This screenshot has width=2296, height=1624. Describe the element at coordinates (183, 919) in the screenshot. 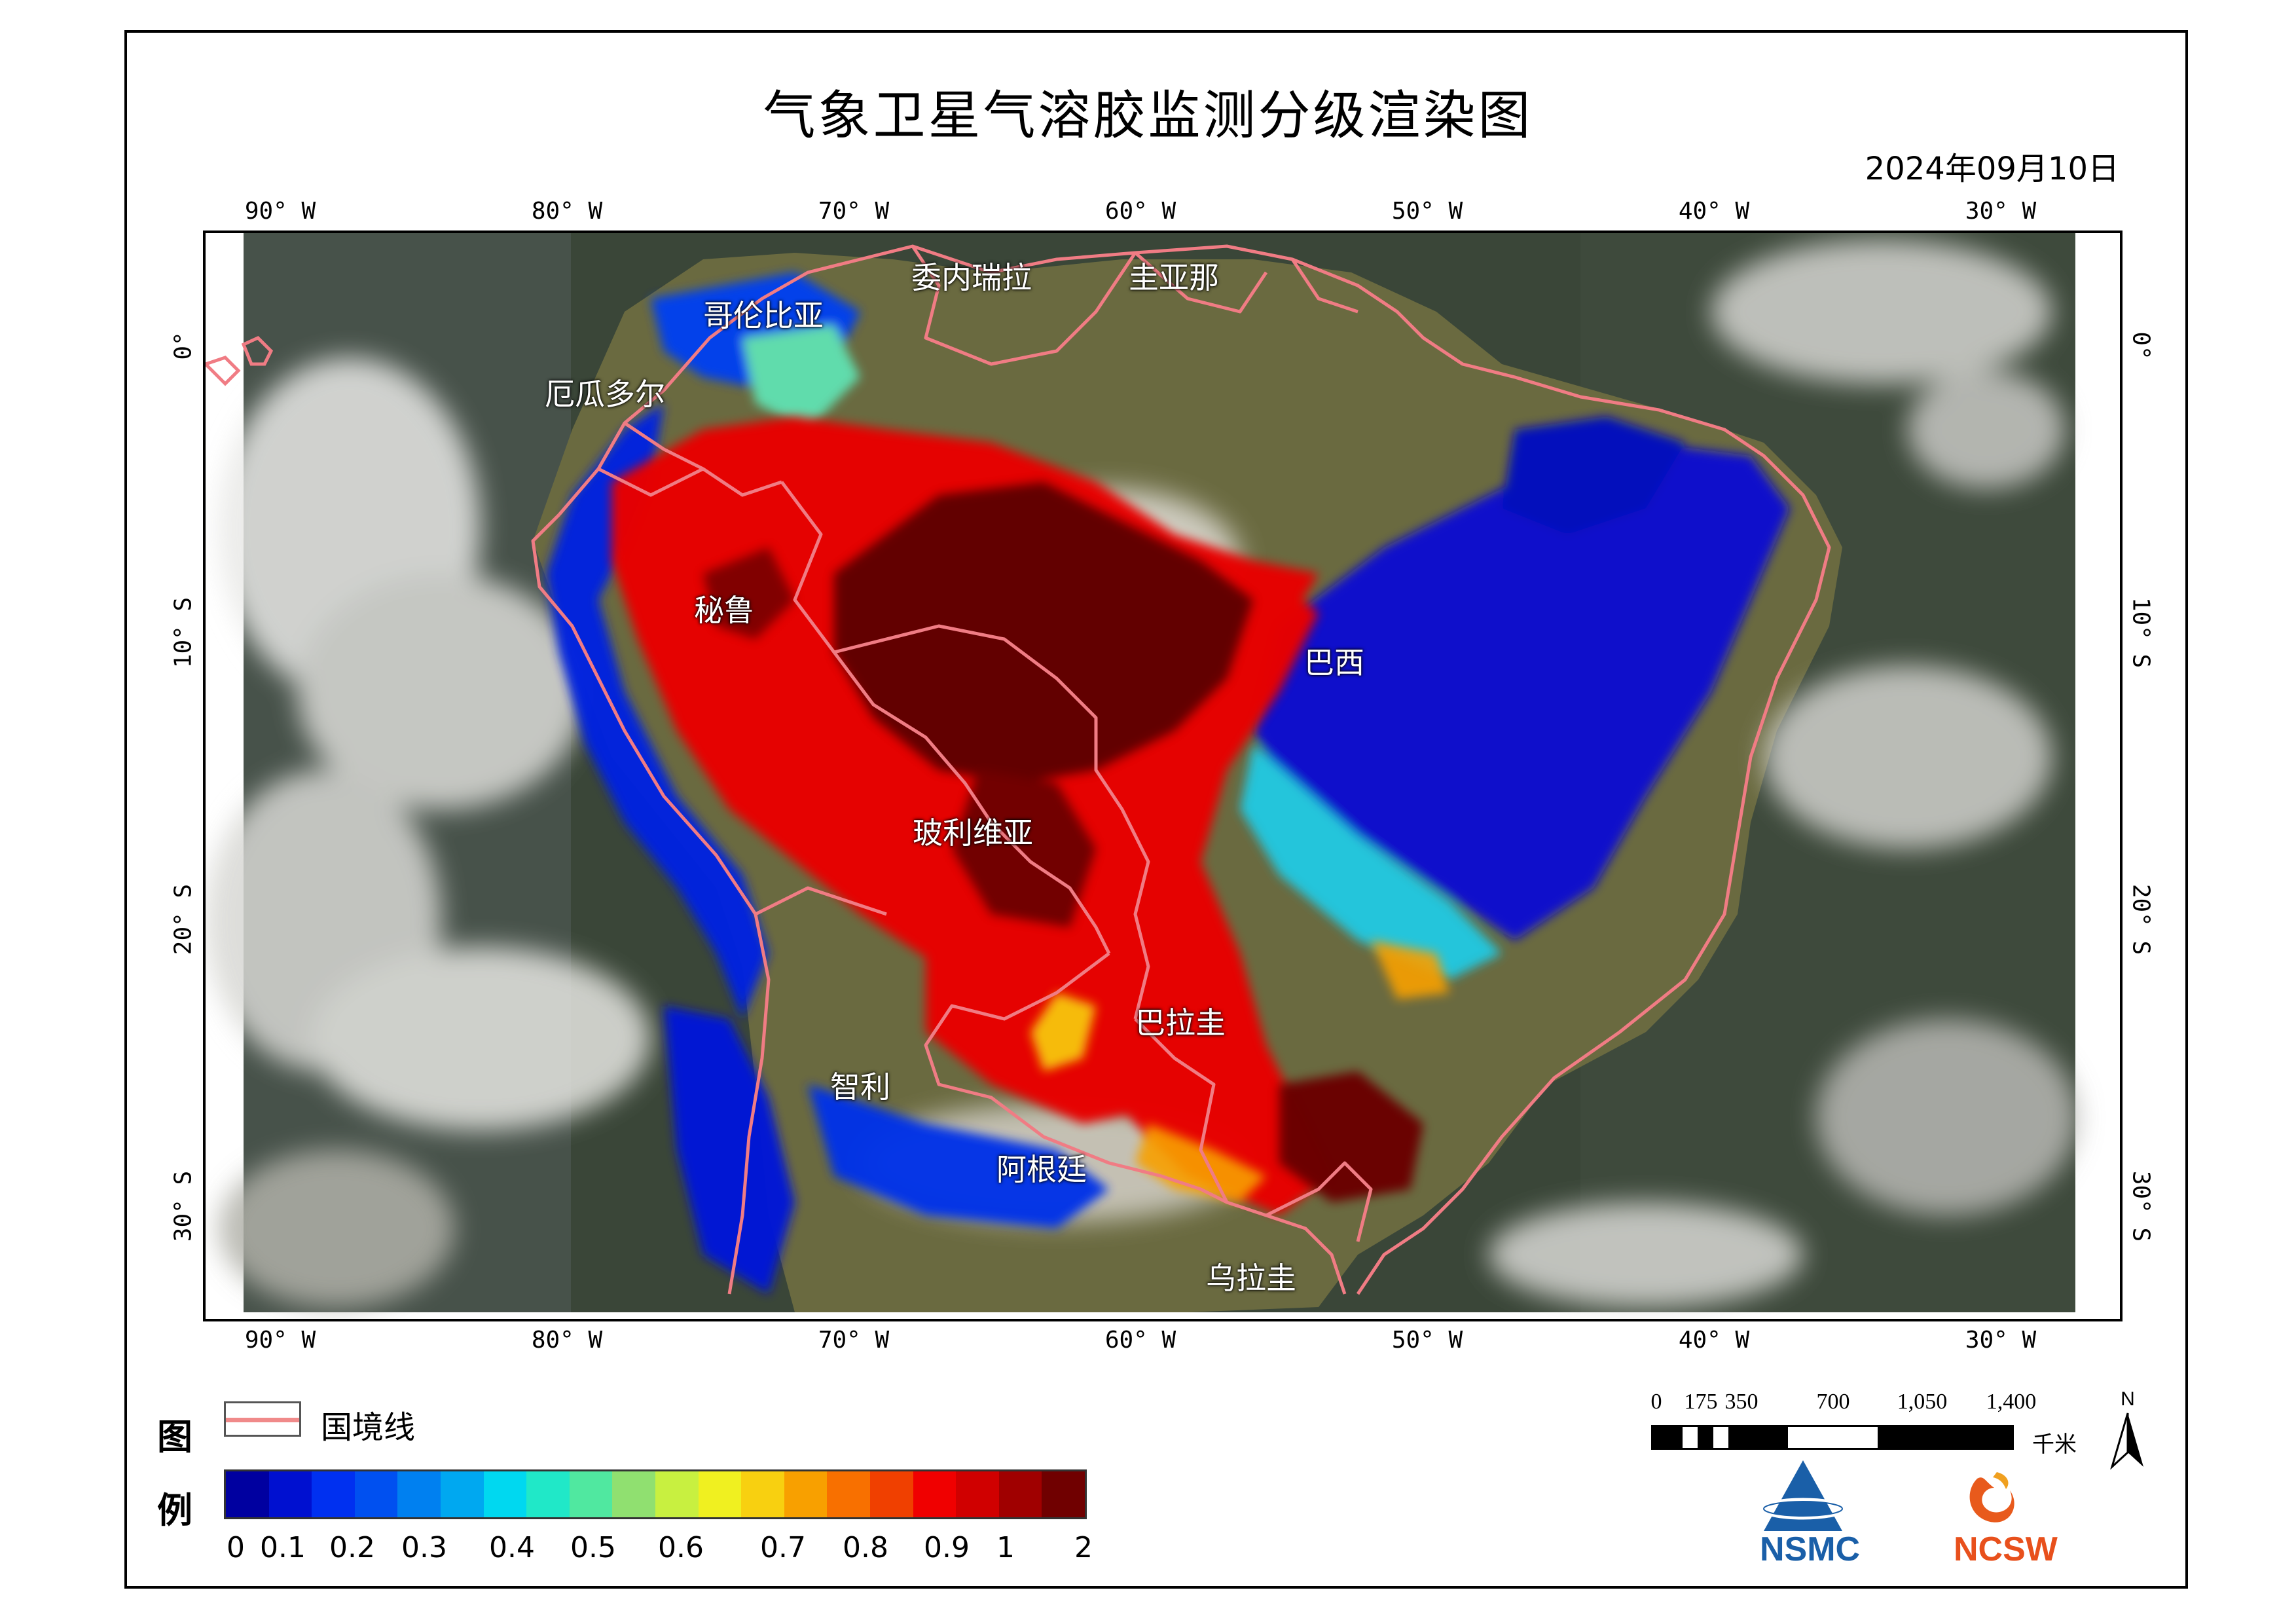

I see `tick-left-20s: 20° S` at that location.